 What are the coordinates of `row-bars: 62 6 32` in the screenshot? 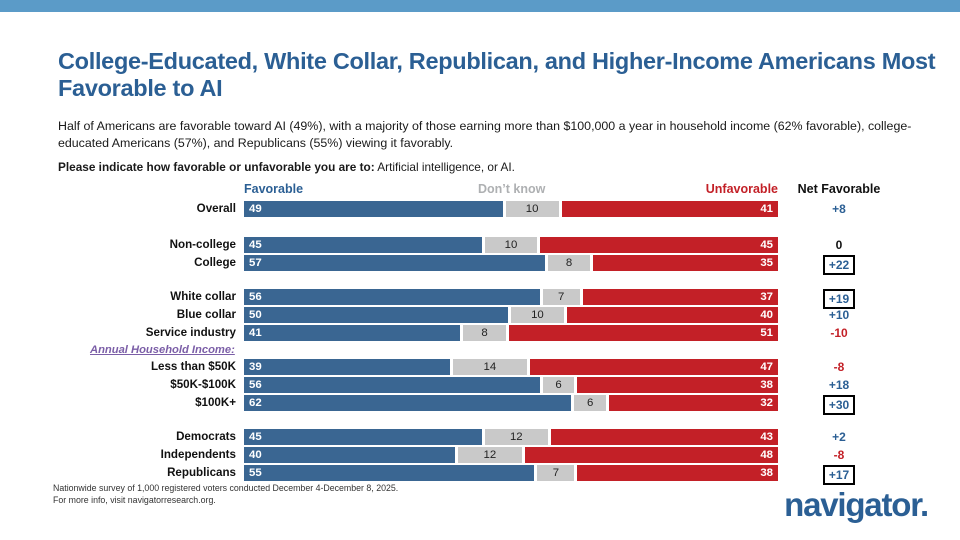 It's located at (511, 403).